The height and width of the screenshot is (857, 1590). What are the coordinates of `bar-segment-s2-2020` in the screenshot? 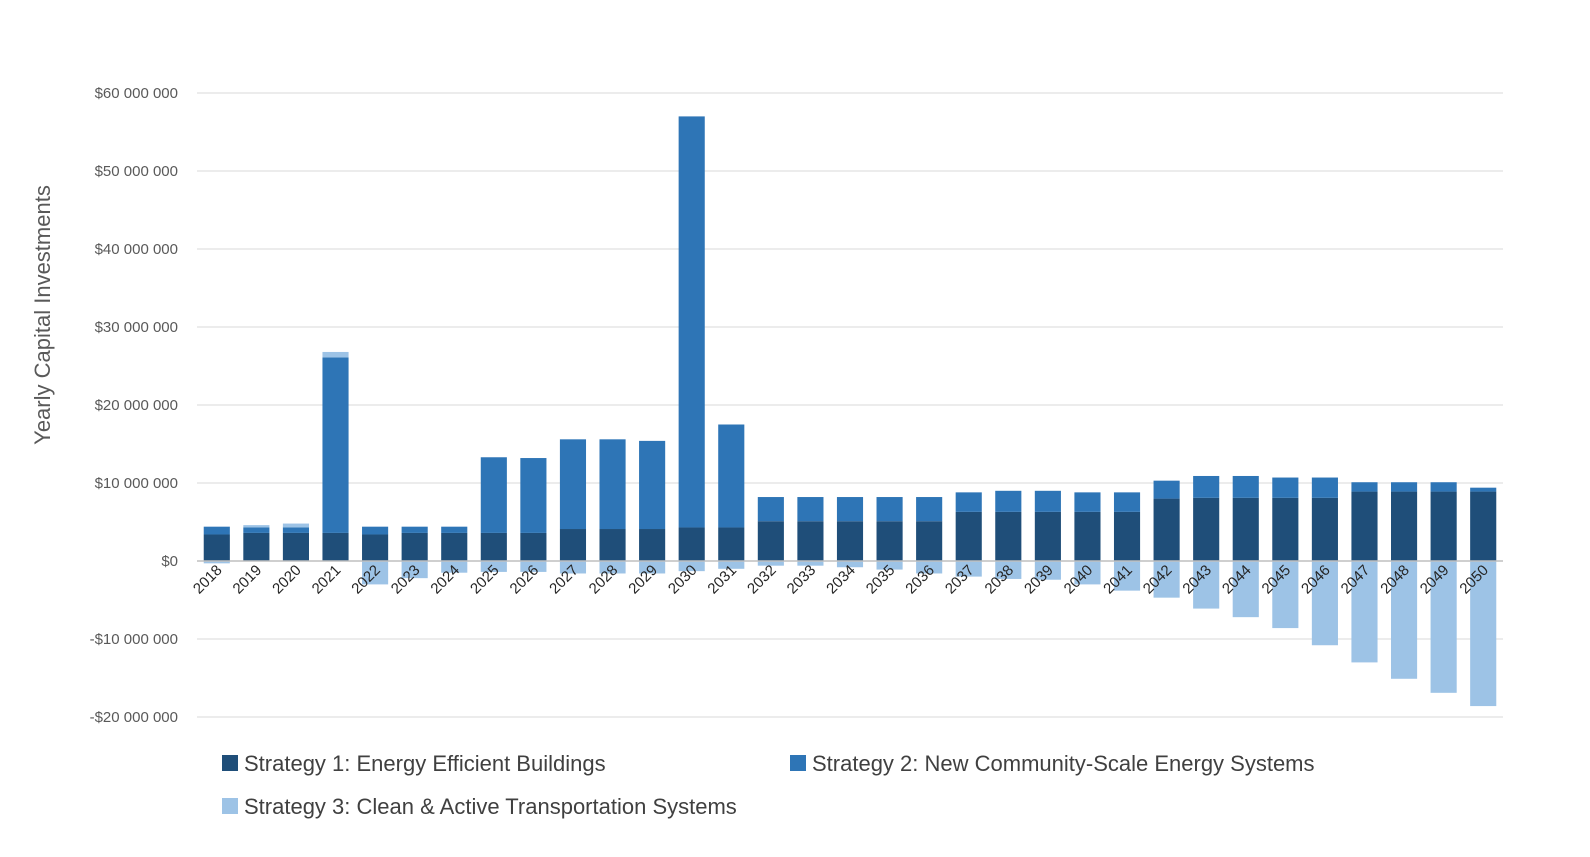 It's located at (295, 530).